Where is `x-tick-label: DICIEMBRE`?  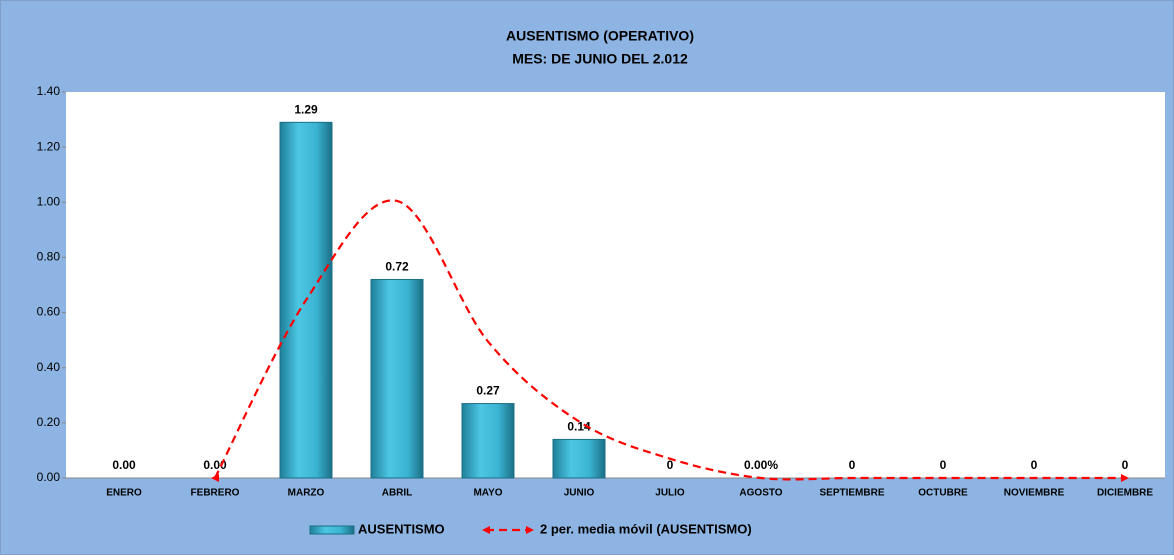
x-tick-label: DICIEMBRE is located at coordinates (1125, 493).